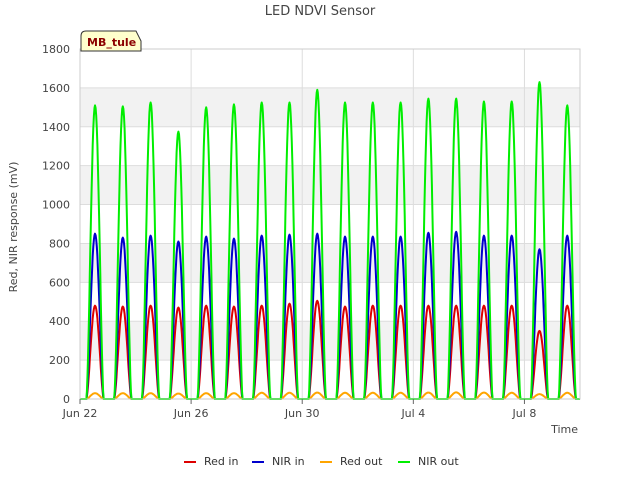 This screenshot has width=640, height=480. Describe the element at coordinates (59, 360) in the screenshot. I see `y-tick-label: 200` at that location.